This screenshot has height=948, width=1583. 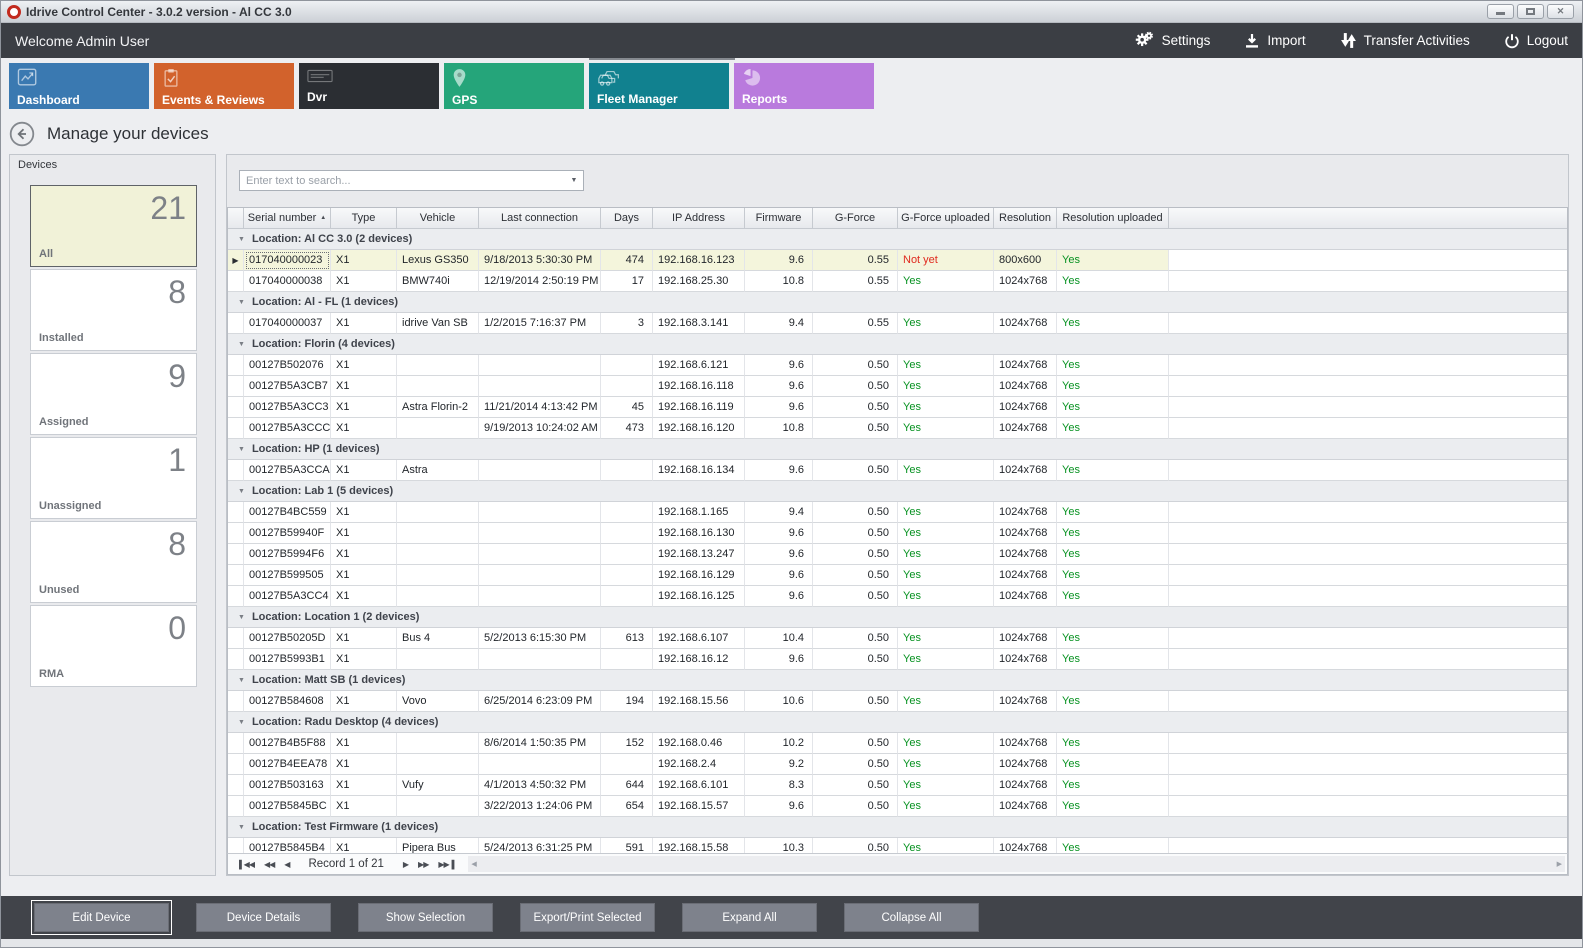 What do you see at coordinates (59, 590) in the screenshot?
I see `card-label: Unused` at bounding box center [59, 590].